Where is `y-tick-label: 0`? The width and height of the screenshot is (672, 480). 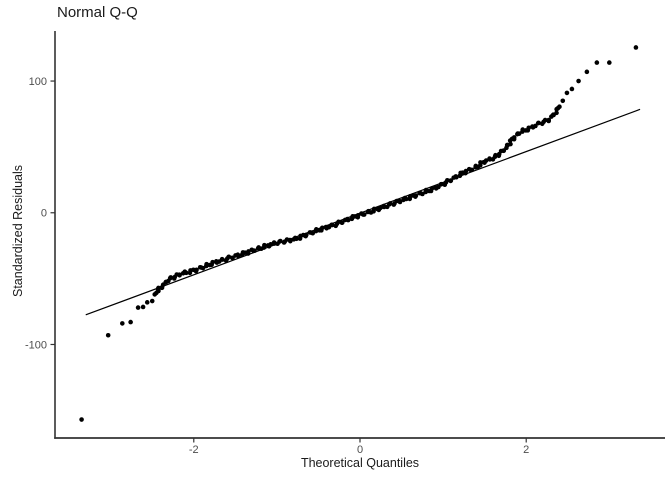 y-tick-label: 0 is located at coordinates (44, 214).